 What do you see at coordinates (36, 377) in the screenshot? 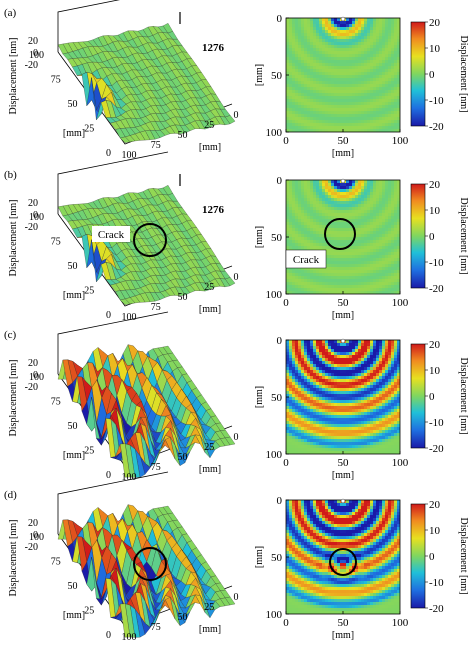
I see `y-tick-label: 100` at bounding box center [36, 377].